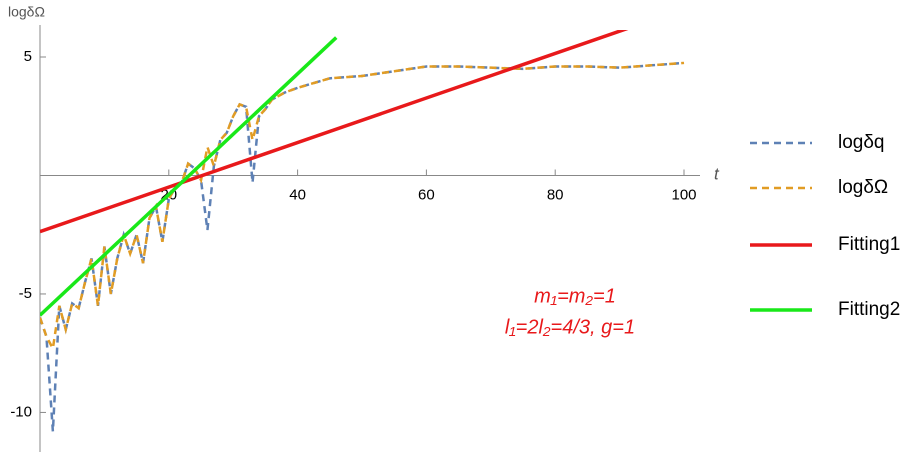 This screenshot has width=922, height=463. Describe the element at coordinates (555, 194) in the screenshot. I see `x-tick-label: 80` at that location.